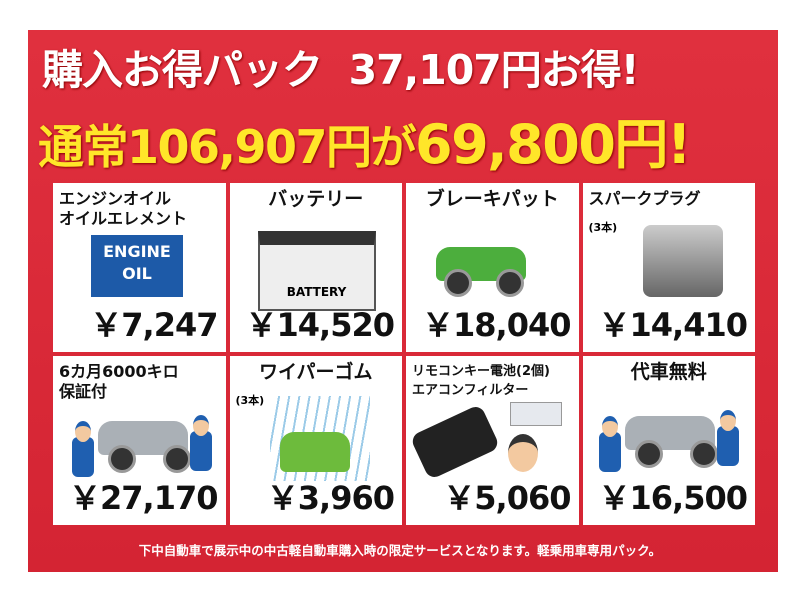 The image size is (800, 600). What do you see at coordinates (486, 268) in the screenshot?
I see `braking-car-icon` at bounding box center [486, 268].